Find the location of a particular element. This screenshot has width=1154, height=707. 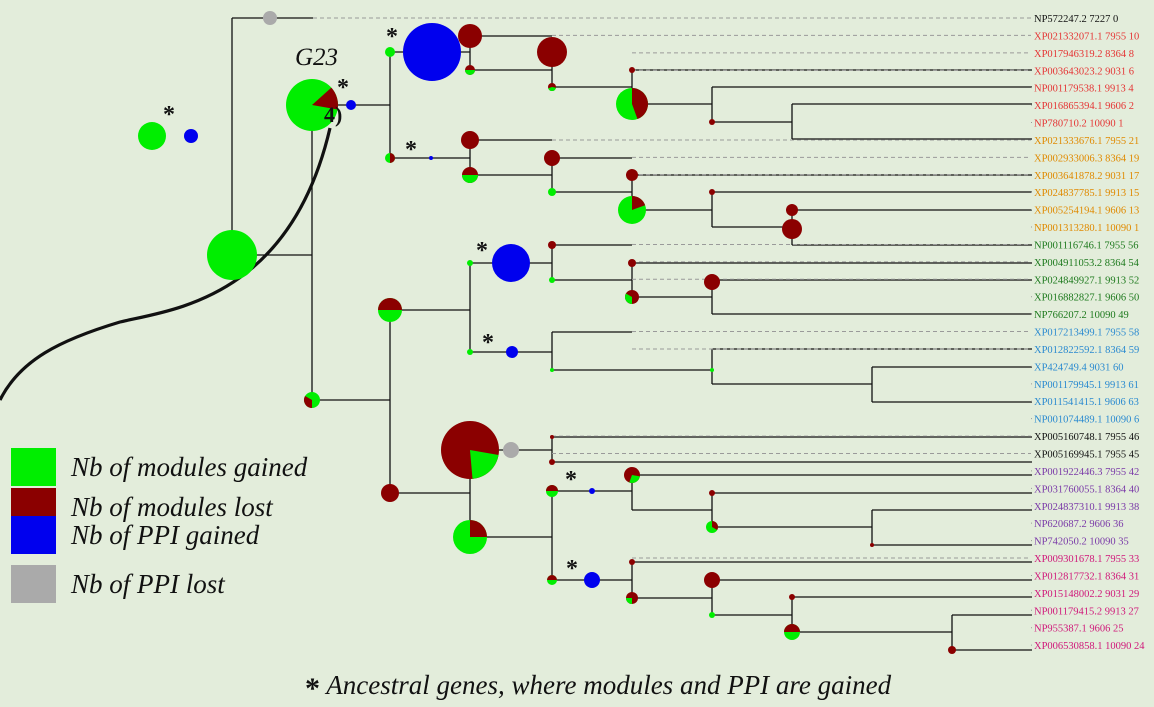

legend-modules-gained: Nb of modules gained is located at coordinates (159, 467).